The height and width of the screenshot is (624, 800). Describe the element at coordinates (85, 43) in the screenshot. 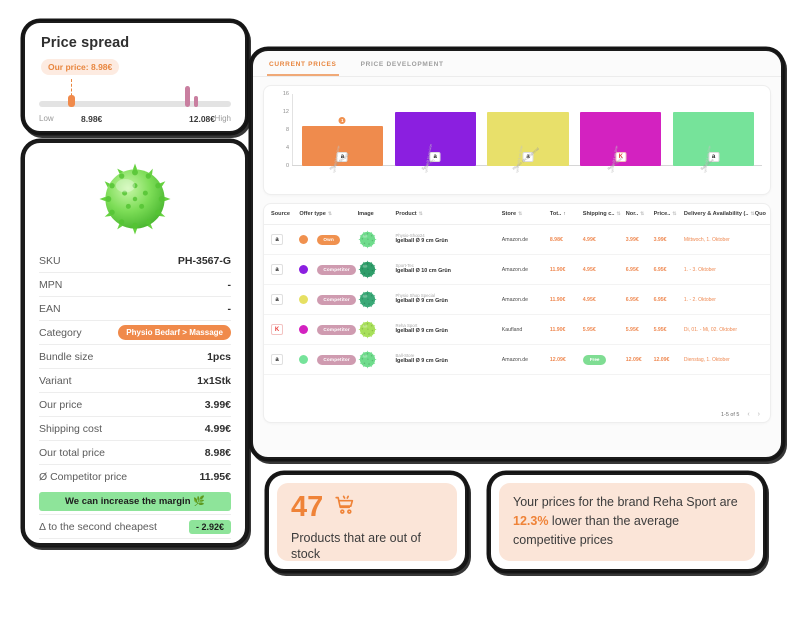

I see `price-spread-title: Price spread` at that location.